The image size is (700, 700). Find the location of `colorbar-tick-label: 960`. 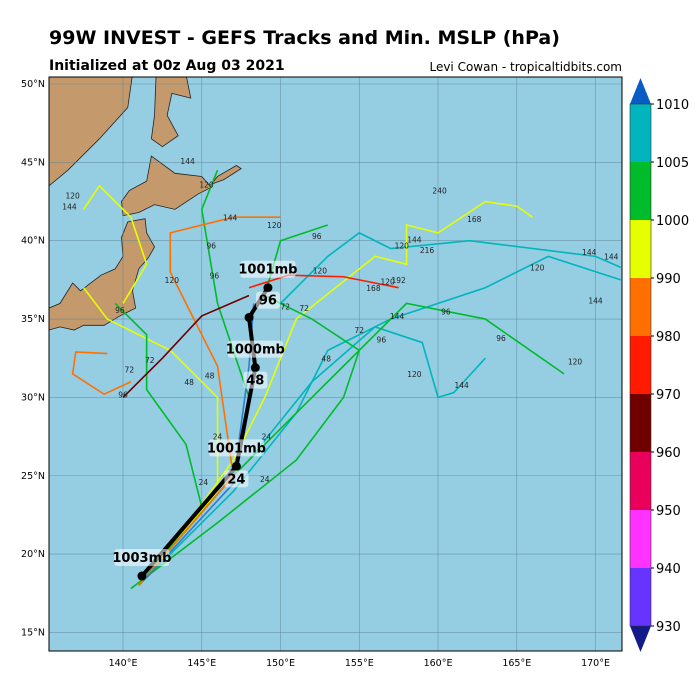

colorbar-tick-label: 960 is located at coordinates (668, 453).